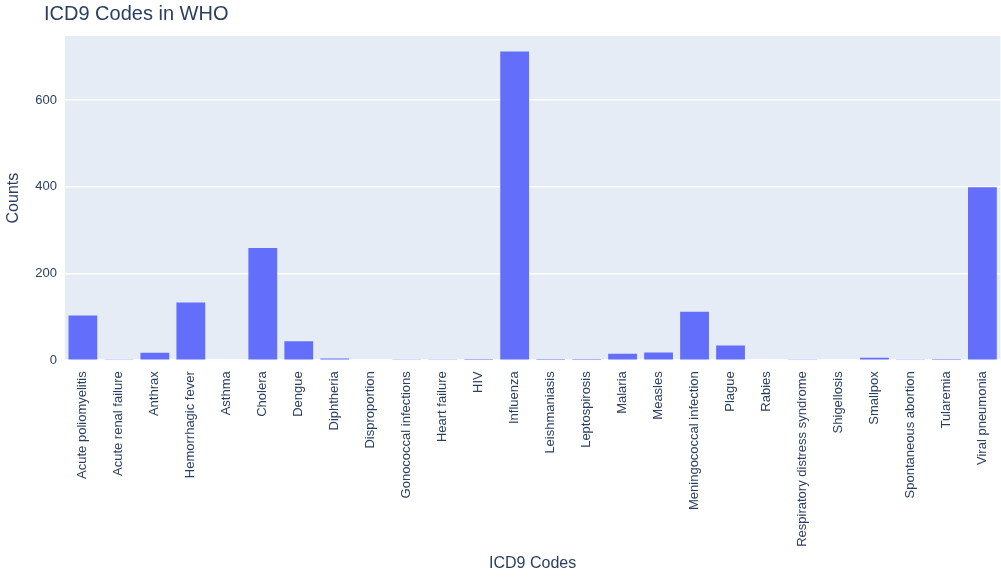  What do you see at coordinates (226, 393) in the screenshot?
I see `x-tick-label: Asthma` at bounding box center [226, 393].